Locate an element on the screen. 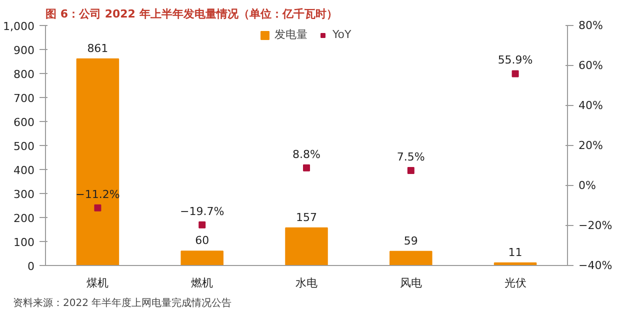 The width and height of the screenshot is (620, 321). y-tick-label: 600 is located at coordinates (24, 122).